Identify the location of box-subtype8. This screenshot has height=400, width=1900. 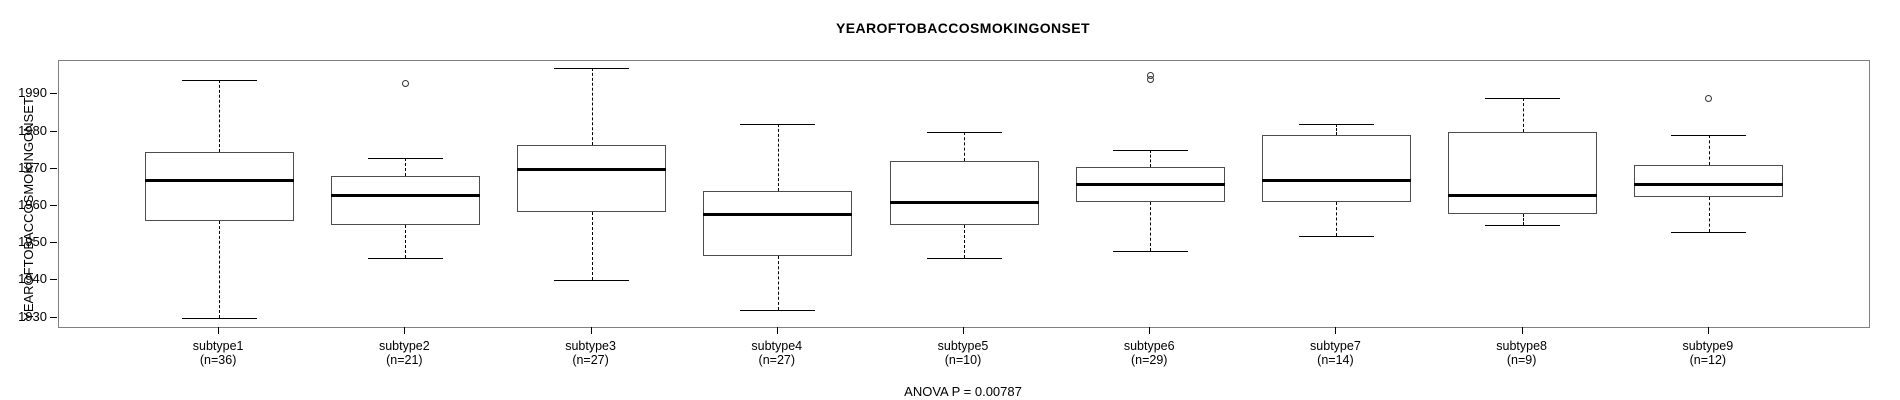
(1523, 172).